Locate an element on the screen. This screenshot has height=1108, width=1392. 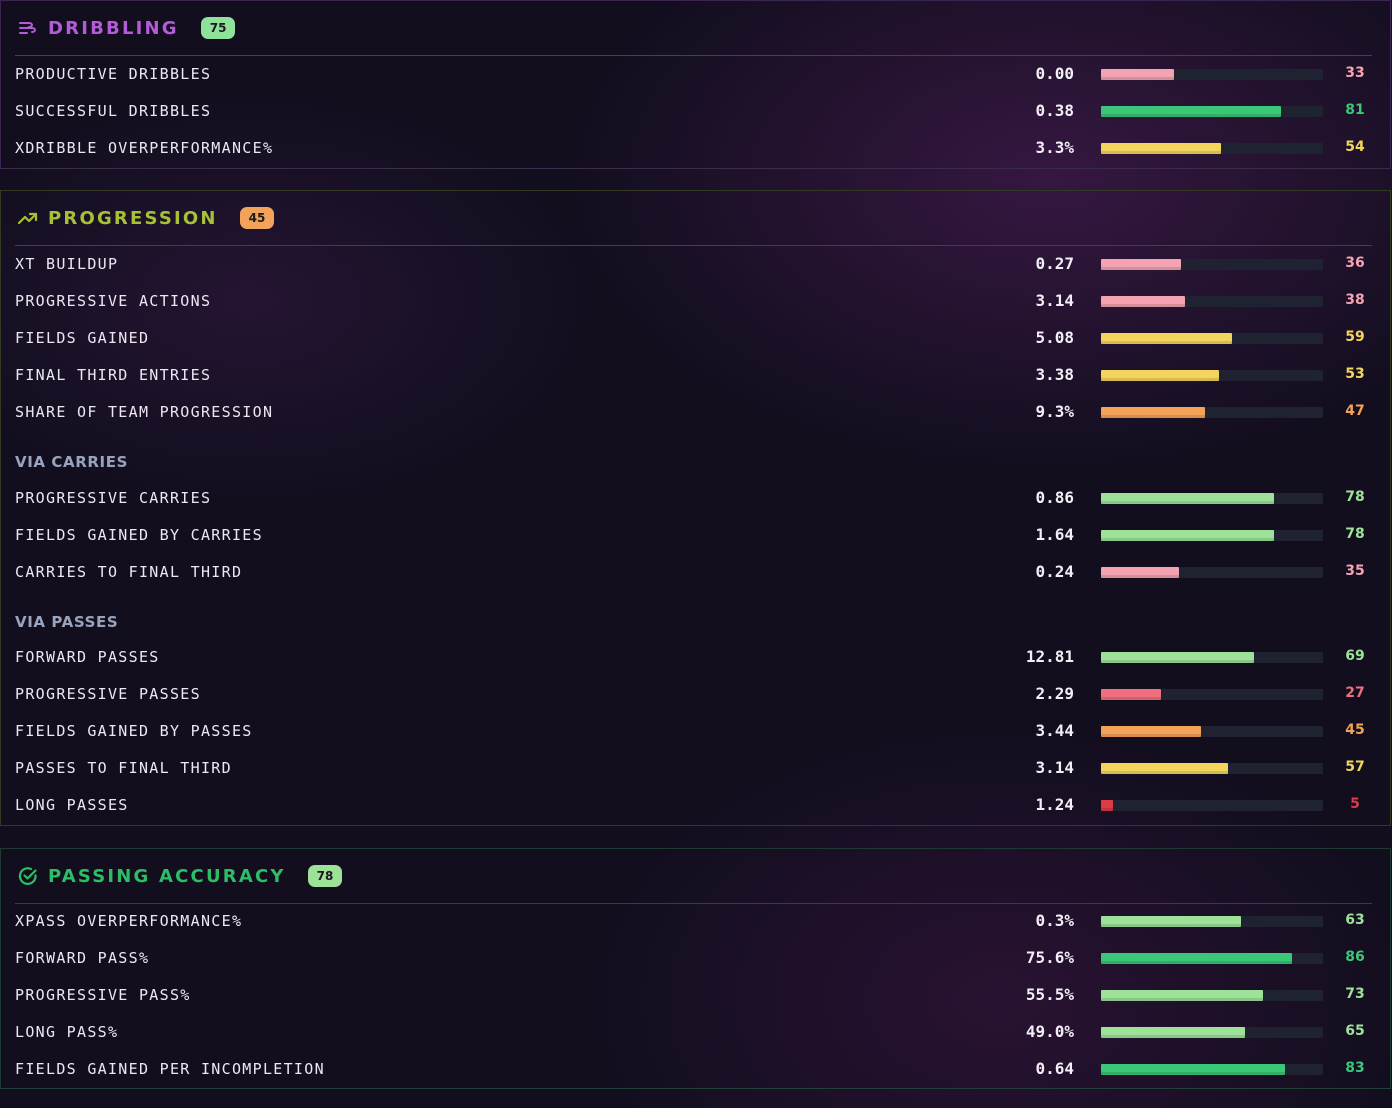
stat-value: 0.24 is located at coordinates (1054, 571).